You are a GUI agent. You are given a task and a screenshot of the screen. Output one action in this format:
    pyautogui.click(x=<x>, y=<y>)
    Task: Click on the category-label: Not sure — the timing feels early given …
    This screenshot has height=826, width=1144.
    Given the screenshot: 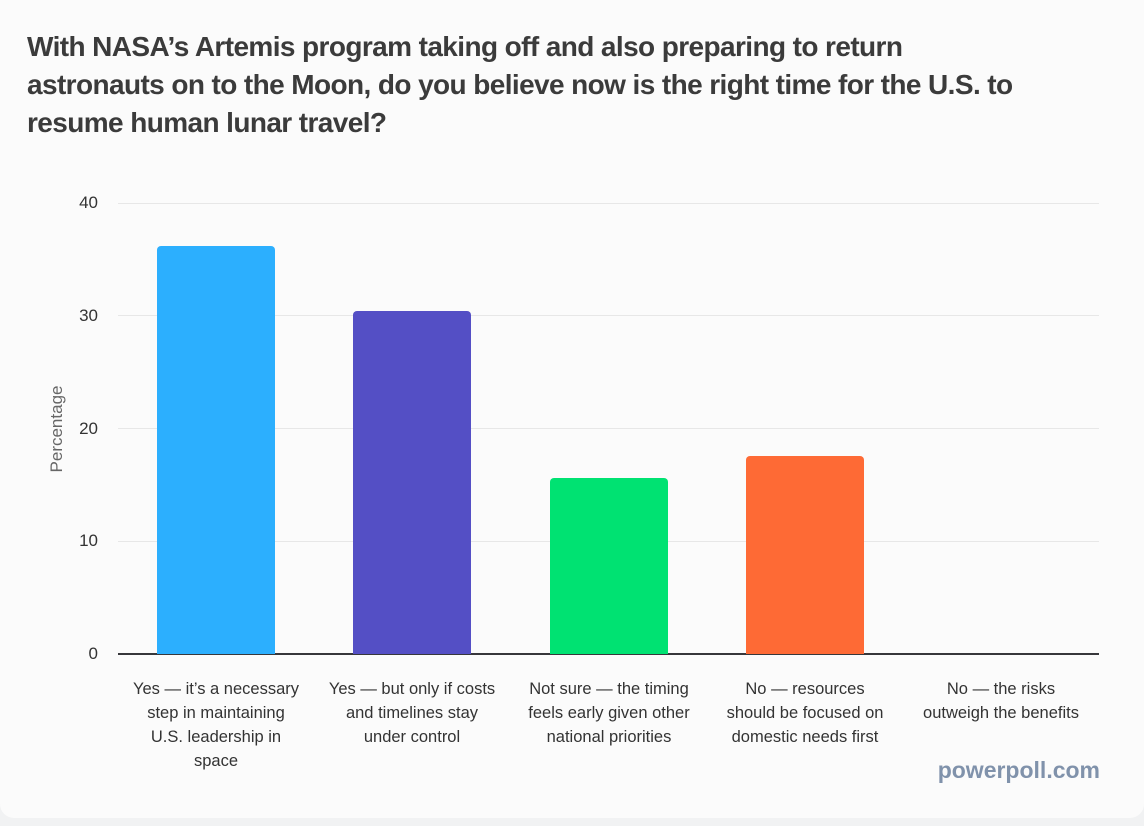 What is the action you would take?
    pyautogui.click(x=609, y=713)
    